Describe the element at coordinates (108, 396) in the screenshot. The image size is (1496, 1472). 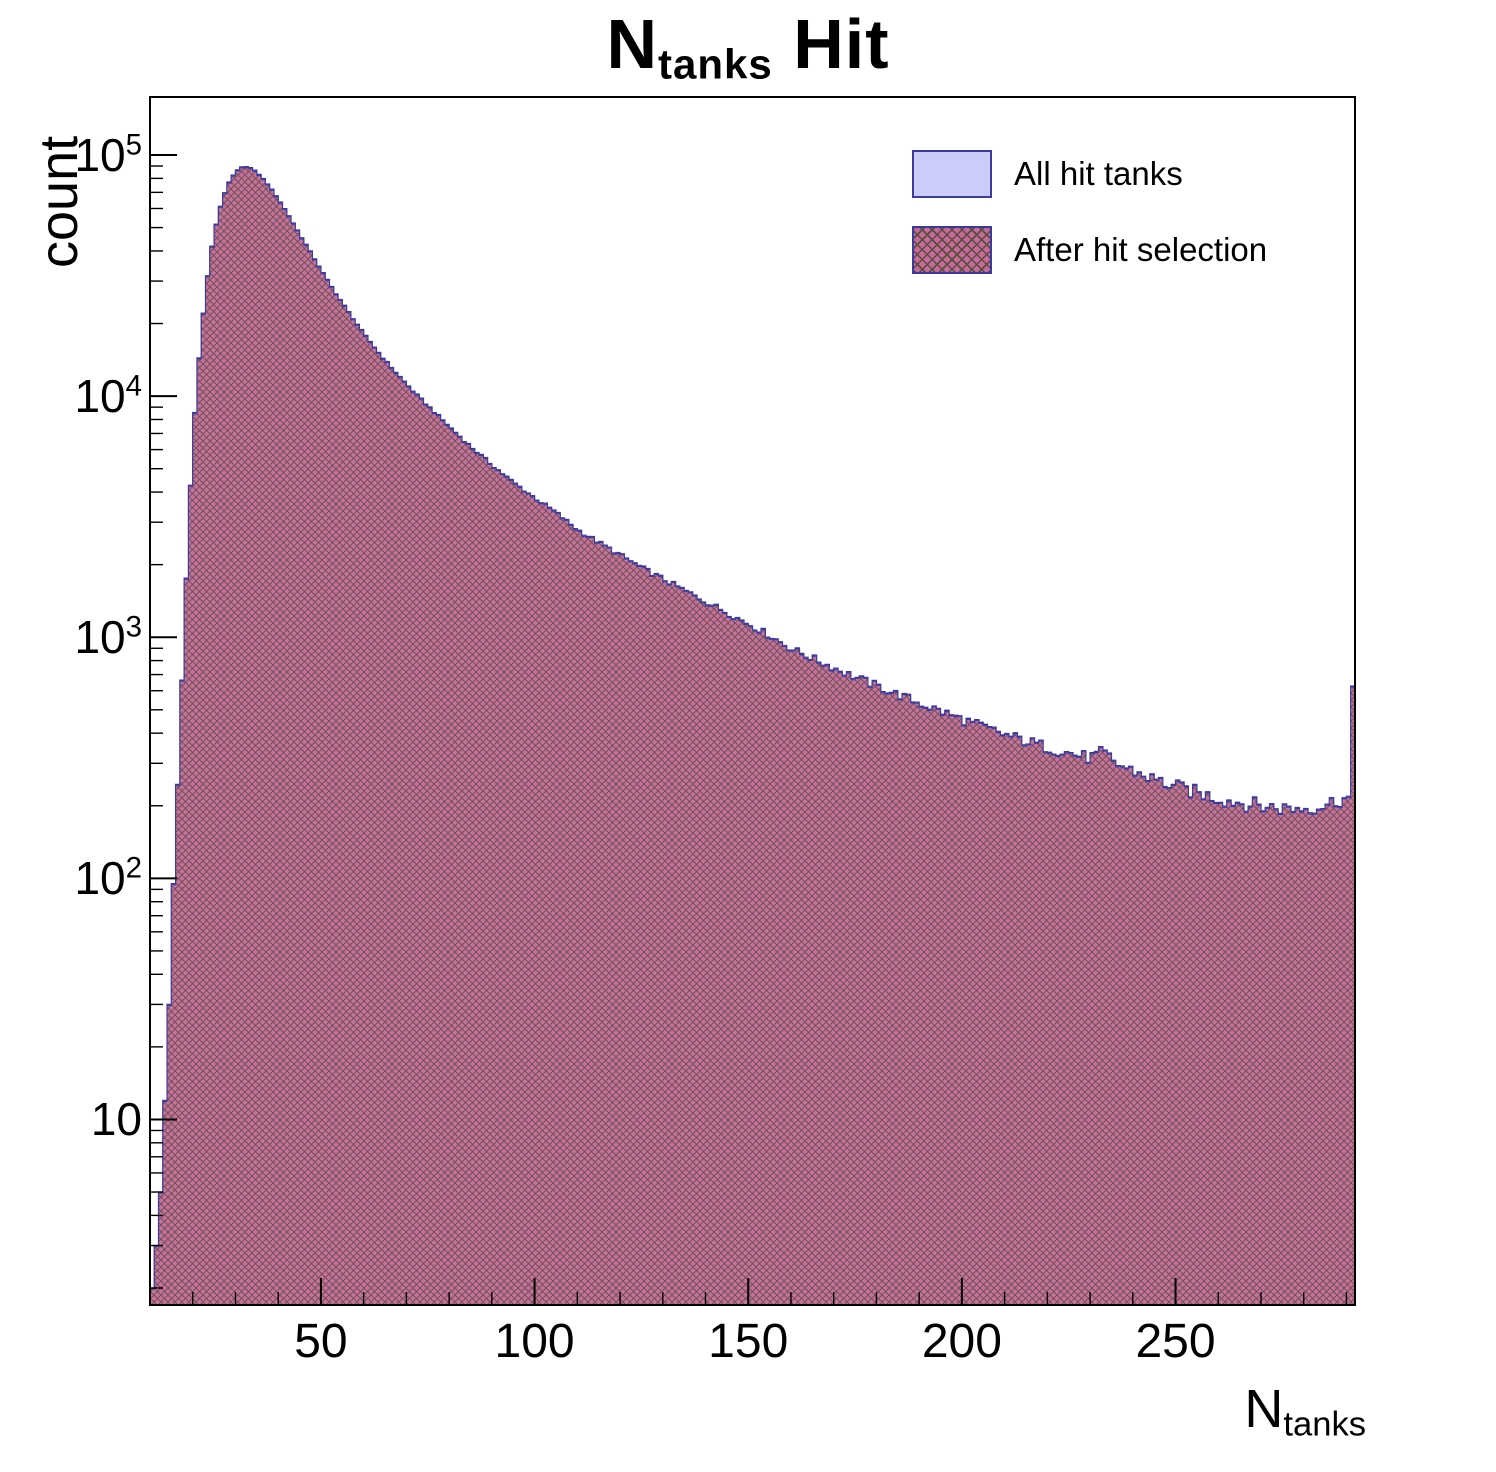
I see `y-tick-label: 10⁴` at that location.